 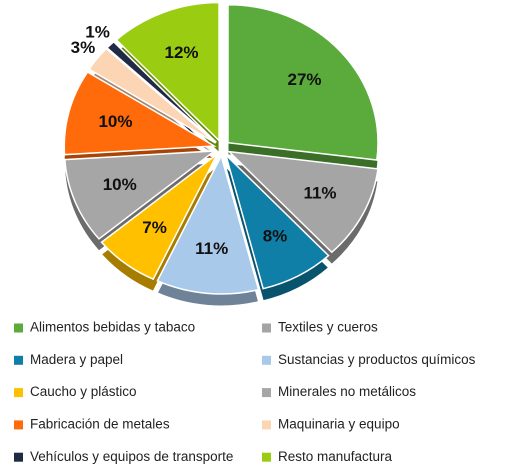 What do you see at coordinates (97, 32) in the screenshot?
I see `data-label: 1%` at bounding box center [97, 32].